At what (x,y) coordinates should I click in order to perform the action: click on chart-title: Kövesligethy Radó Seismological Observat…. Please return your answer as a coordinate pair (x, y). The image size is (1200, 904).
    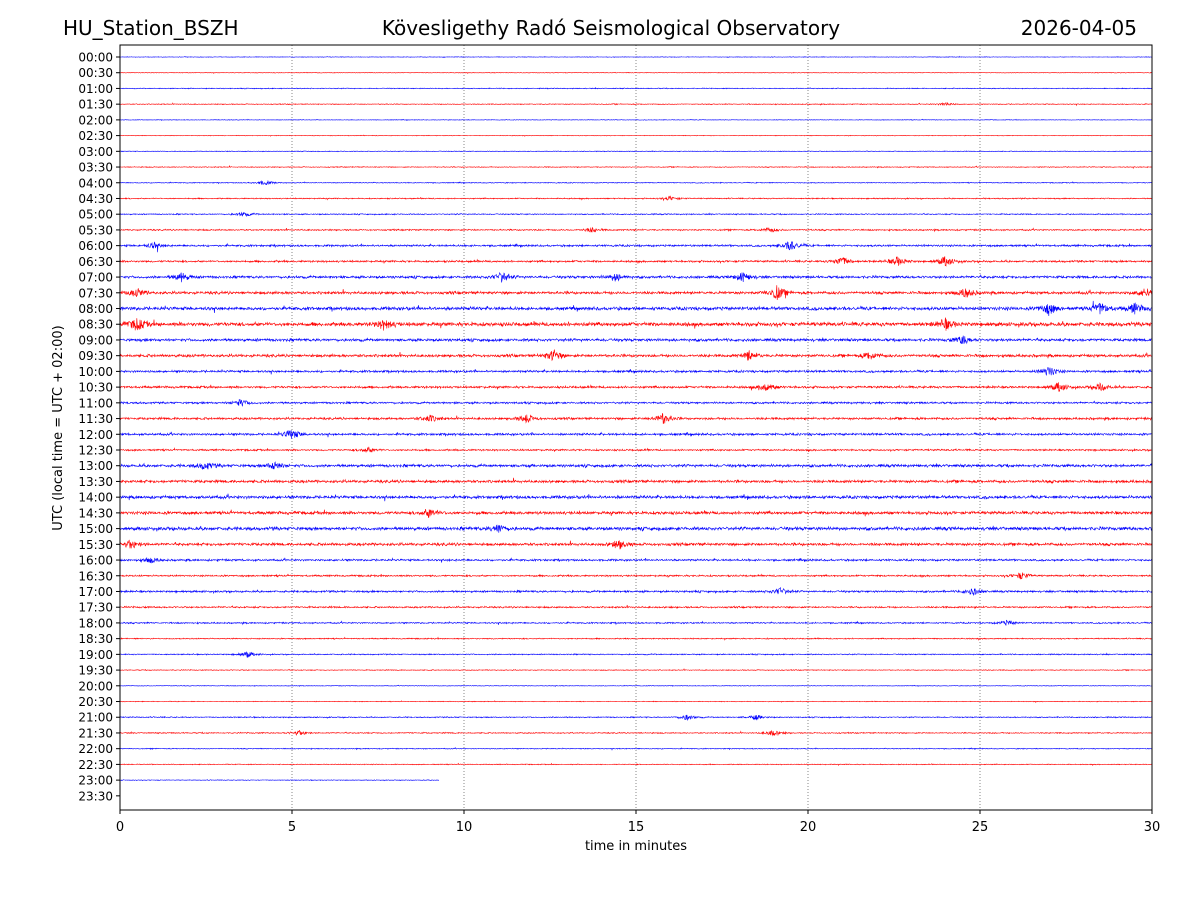
    Looking at the image, I should click on (611, 28).